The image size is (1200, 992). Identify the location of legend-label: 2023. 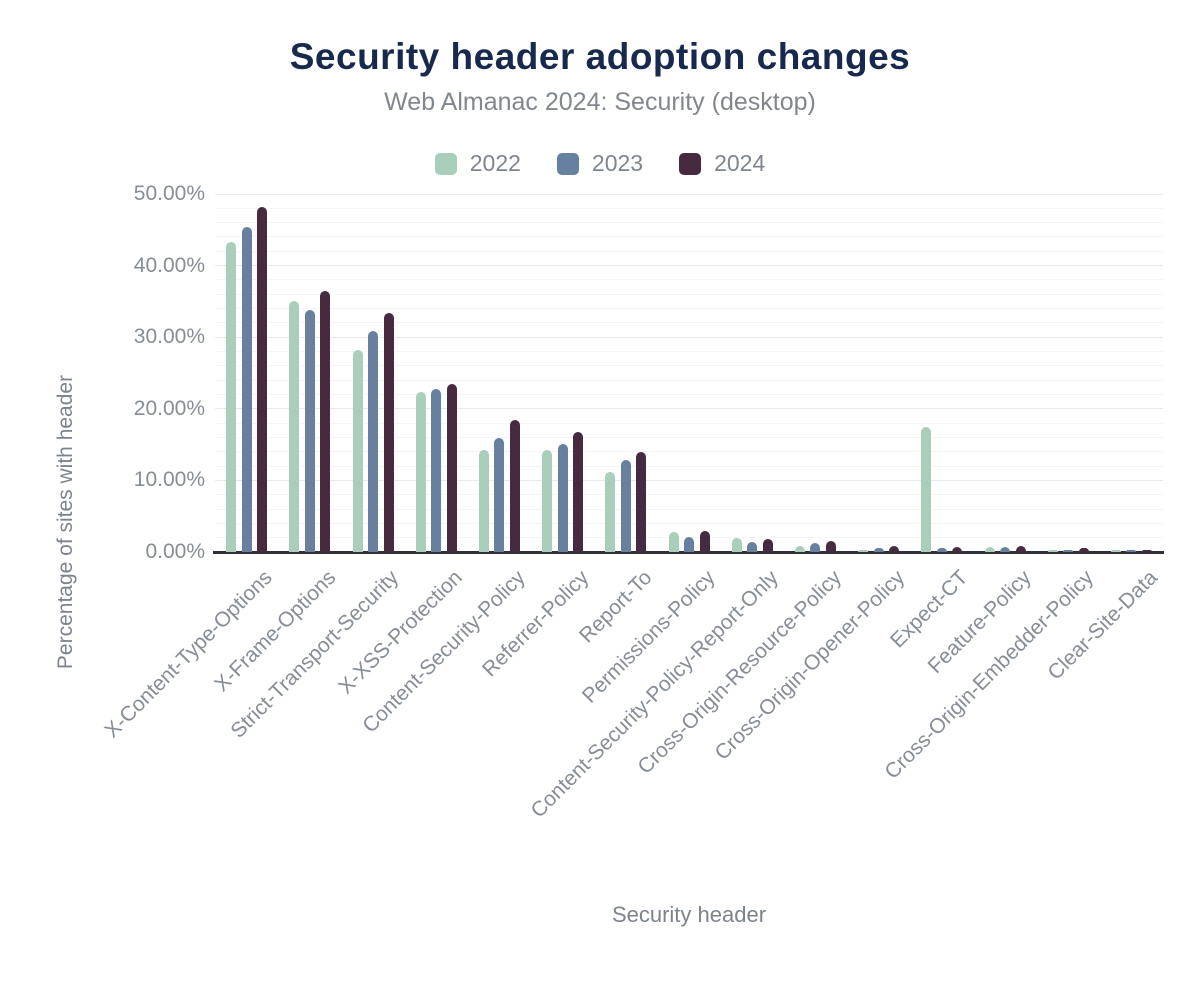
(617, 163).